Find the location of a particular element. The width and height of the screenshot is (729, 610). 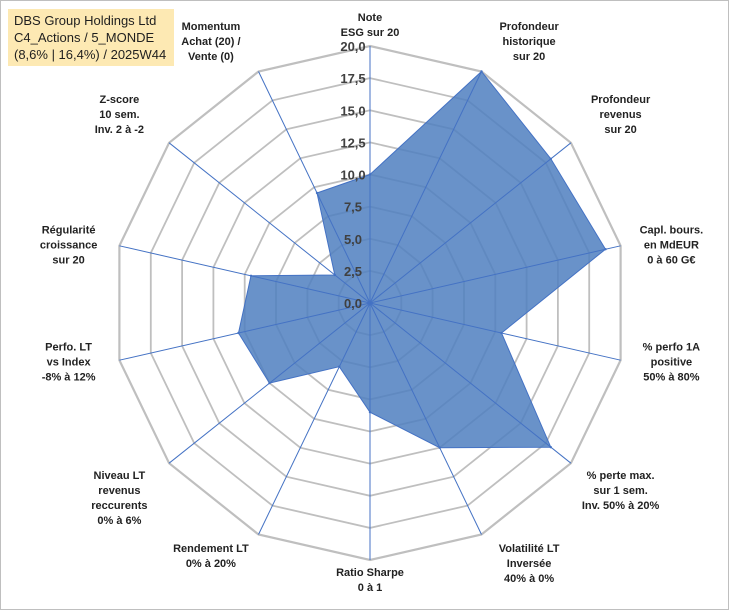

axis-label-line: 0% à 6% is located at coordinates (119, 521).